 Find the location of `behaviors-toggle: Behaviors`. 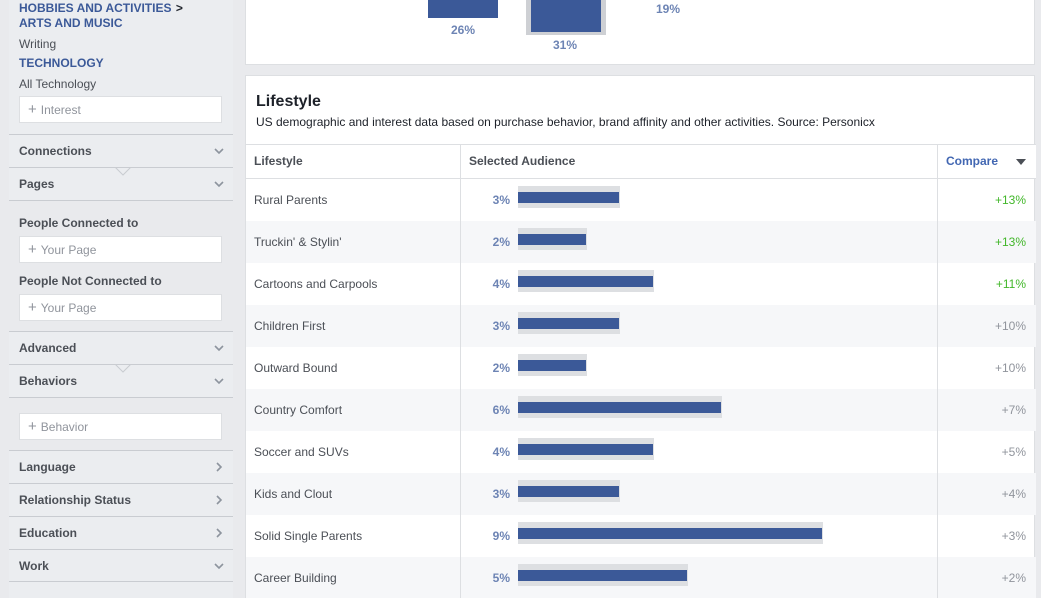

behaviors-toggle: Behaviors is located at coordinates (121, 380).